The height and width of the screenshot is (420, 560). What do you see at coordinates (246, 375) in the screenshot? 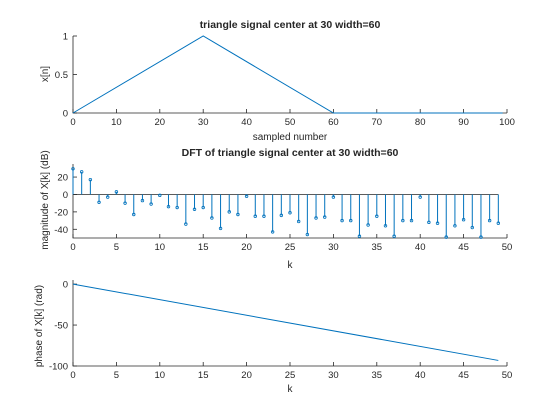
I see `subplot-3-xtick-label: 20` at bounding box center [246, 375].